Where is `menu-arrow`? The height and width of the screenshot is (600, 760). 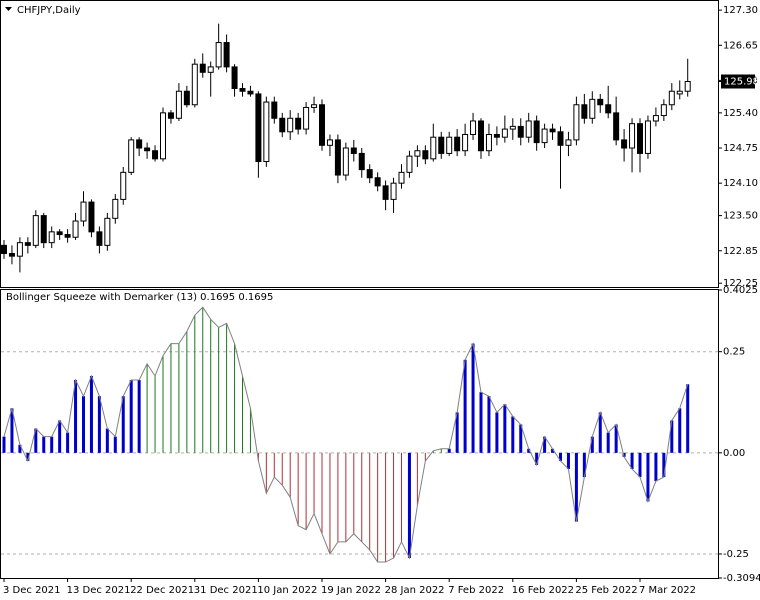
menu-arrow is located at coordinates (8, 9).